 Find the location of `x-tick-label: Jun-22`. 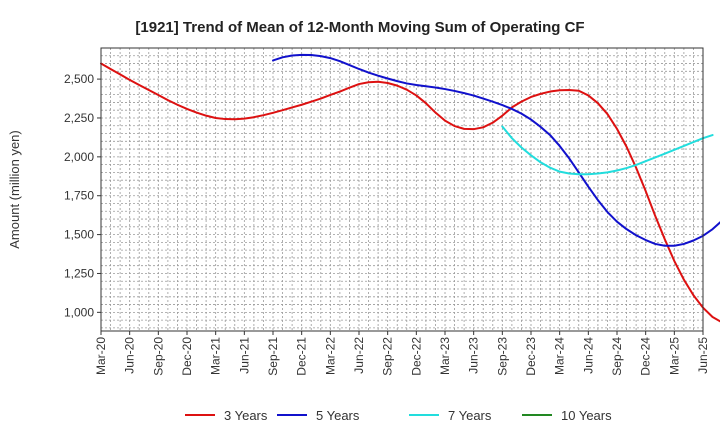

x-tick-label: Jun-22 is located at coordinates (359, 355).